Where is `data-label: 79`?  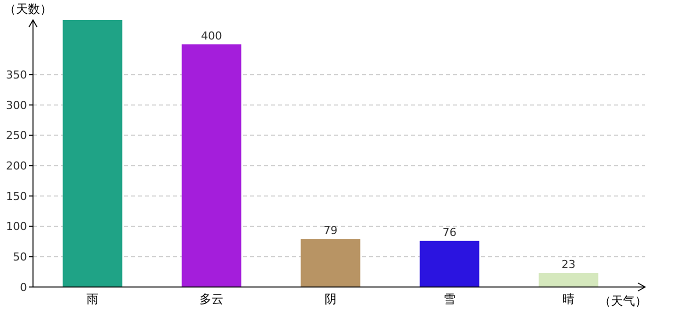 data-label: 79 is located at coordinates (331, 231).